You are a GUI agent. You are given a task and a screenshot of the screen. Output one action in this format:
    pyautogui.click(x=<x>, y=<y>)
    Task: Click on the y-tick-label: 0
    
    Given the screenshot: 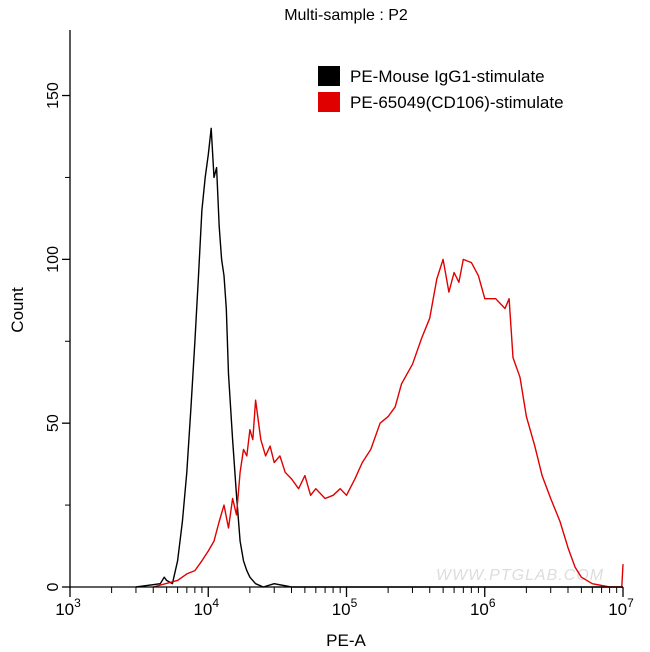 What is the action you would take?
    pyautogui.click(x=53, y=586)
    